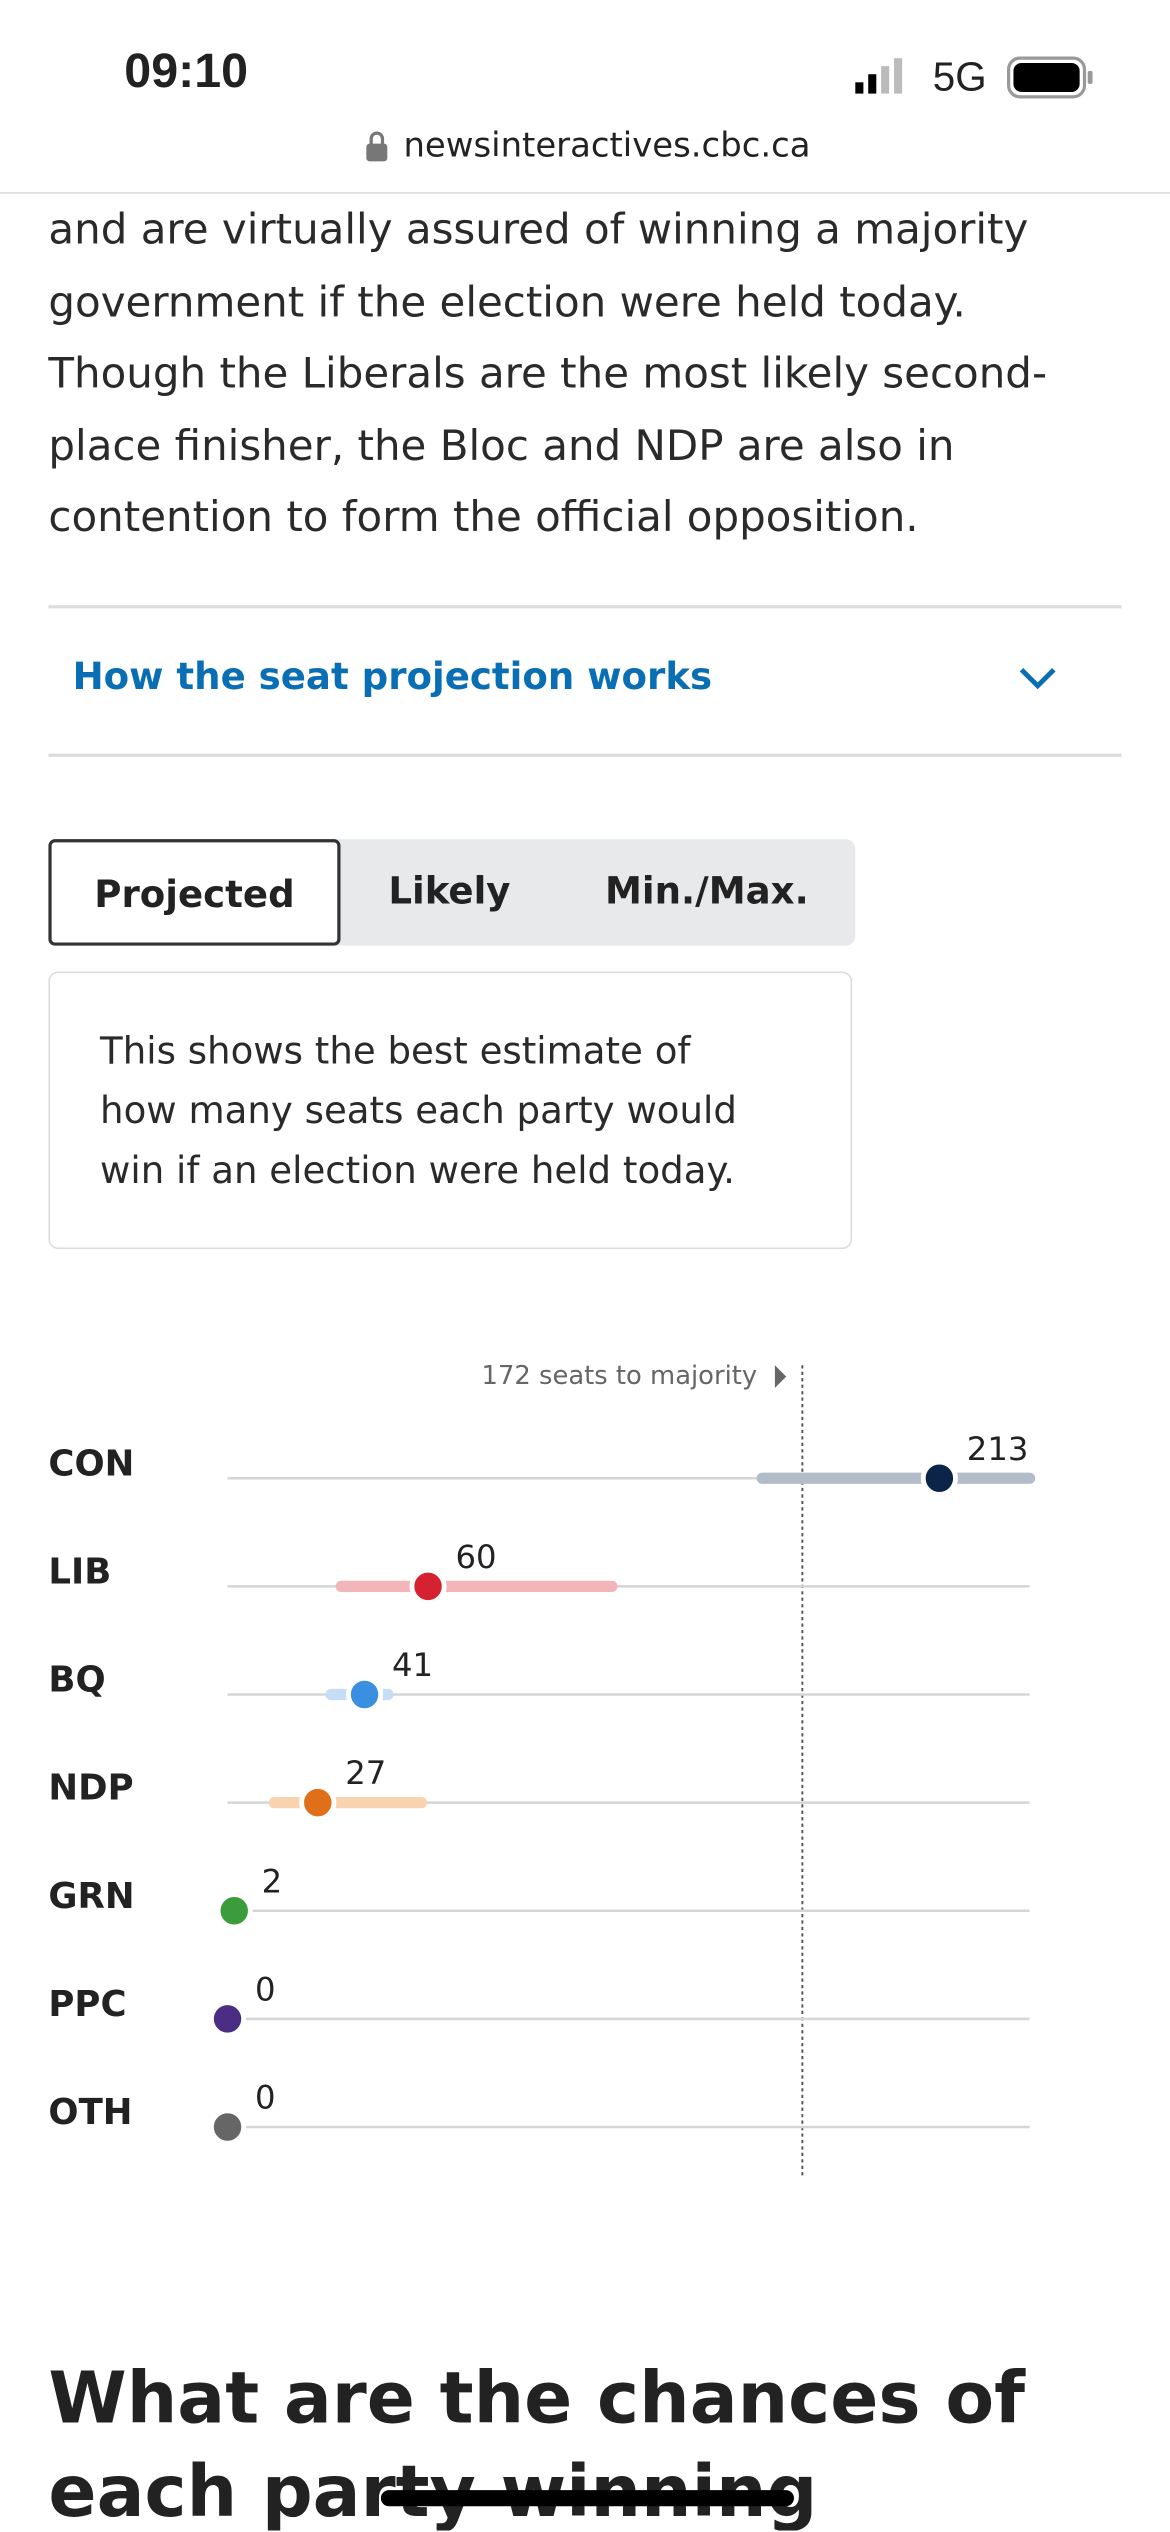 The width and height of the screenshot is (1170, 2532). I want to click on network: 5G, so click(959, 77).